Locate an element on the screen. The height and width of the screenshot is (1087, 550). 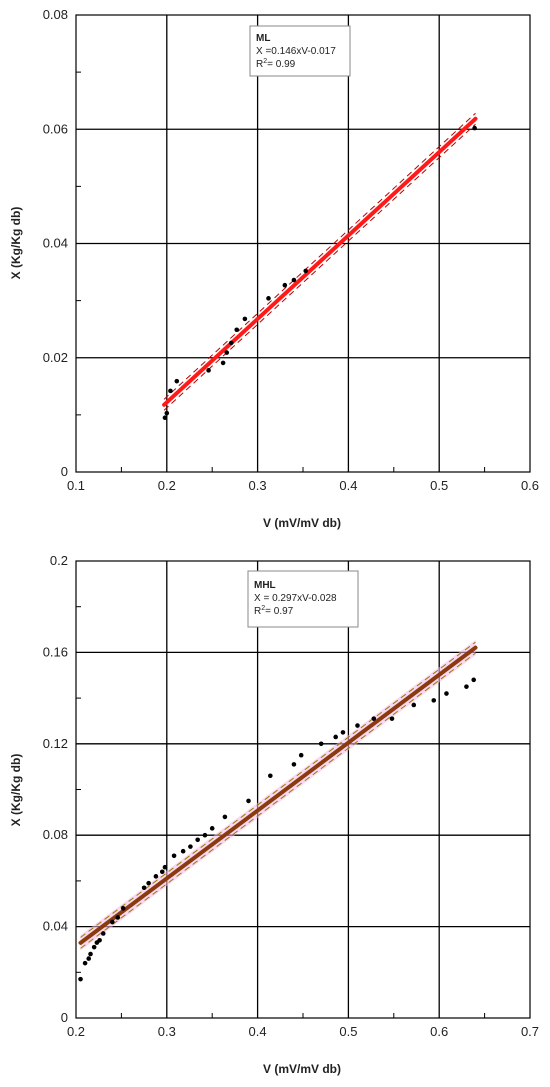
y-tick-labels: 0 0.04 0.08 0.12 0.16 0.2 is located at coordinates (55, 789).